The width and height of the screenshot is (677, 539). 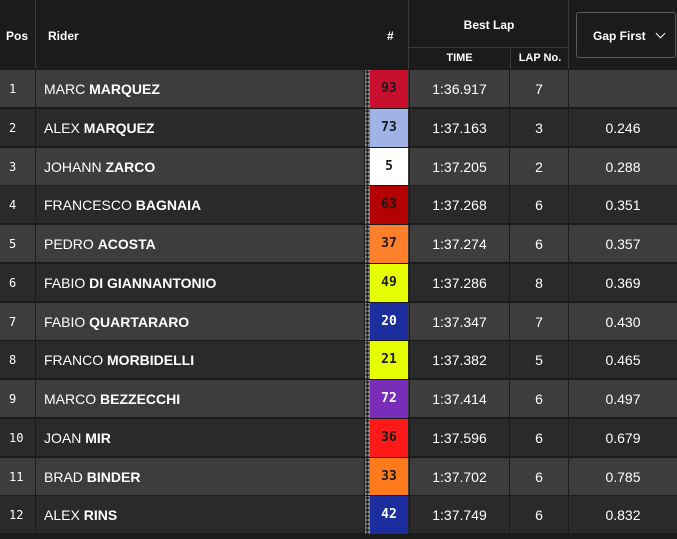 I want to click on header-best-lap-label: Best Lap, so click(x=489, y=25).